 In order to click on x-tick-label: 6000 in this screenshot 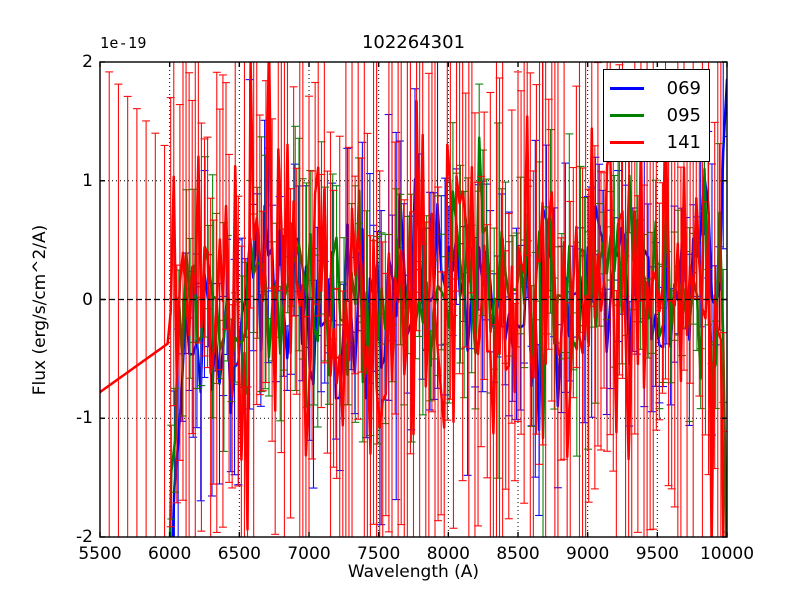, I will do `click(170, 554)`.